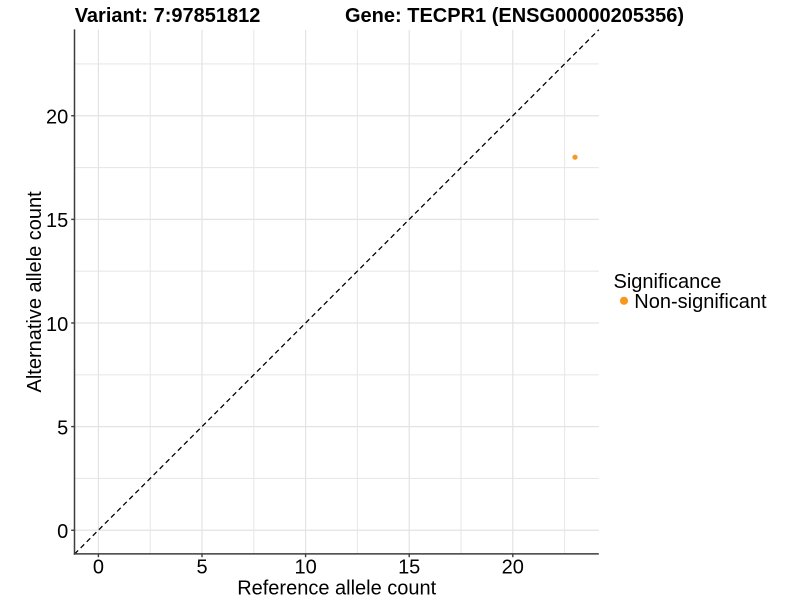 The height and width of the screenshot is (600, 800). I want to click on svg-text: Reference allele count, so click(336, 589).